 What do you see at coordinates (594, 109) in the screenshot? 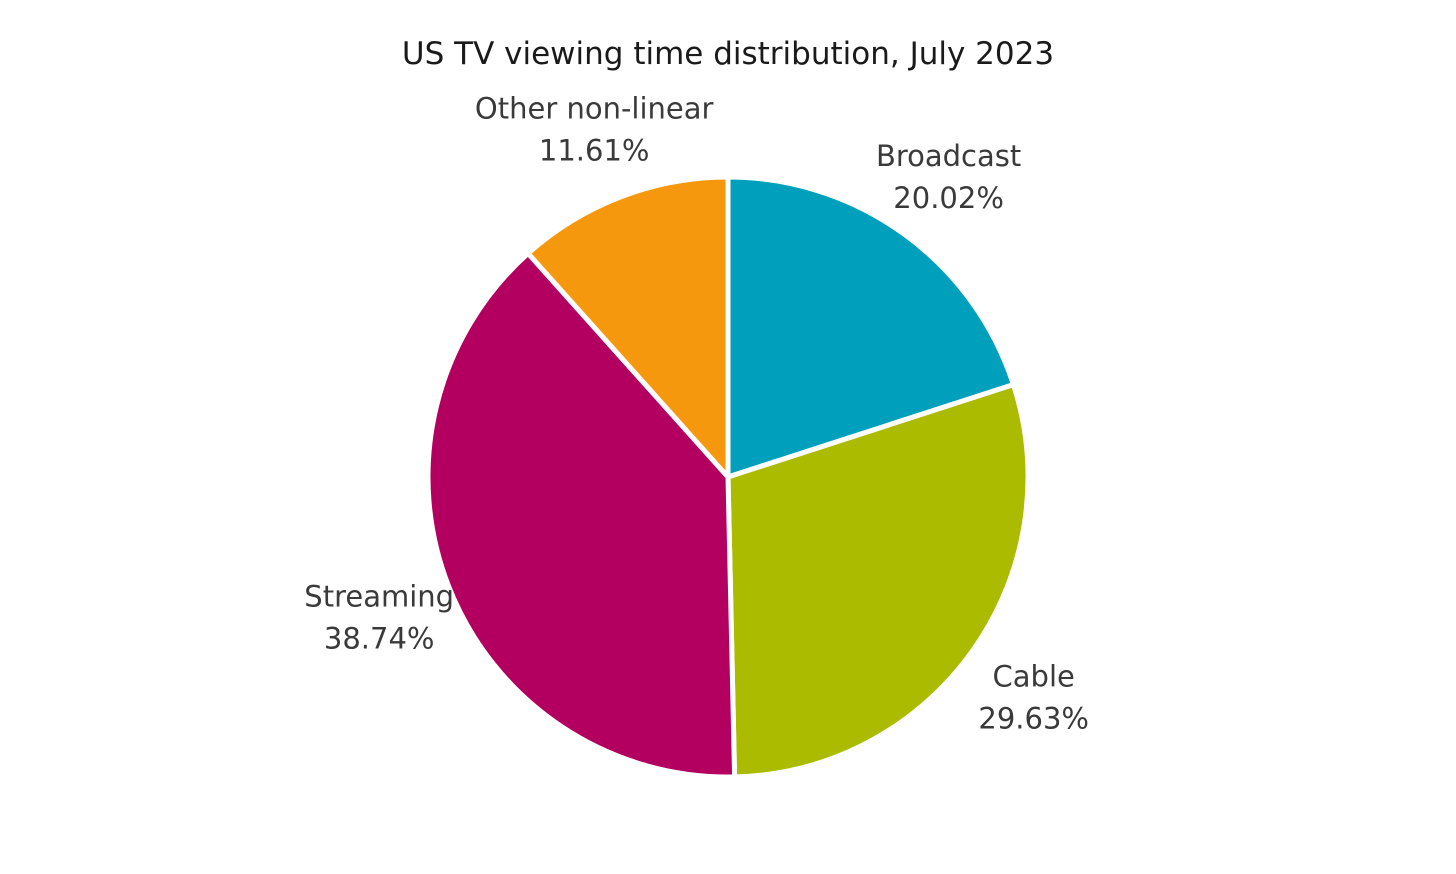
I see `slice-label-other-non-linear: Other non-linear` at bounding box center [594, 109].